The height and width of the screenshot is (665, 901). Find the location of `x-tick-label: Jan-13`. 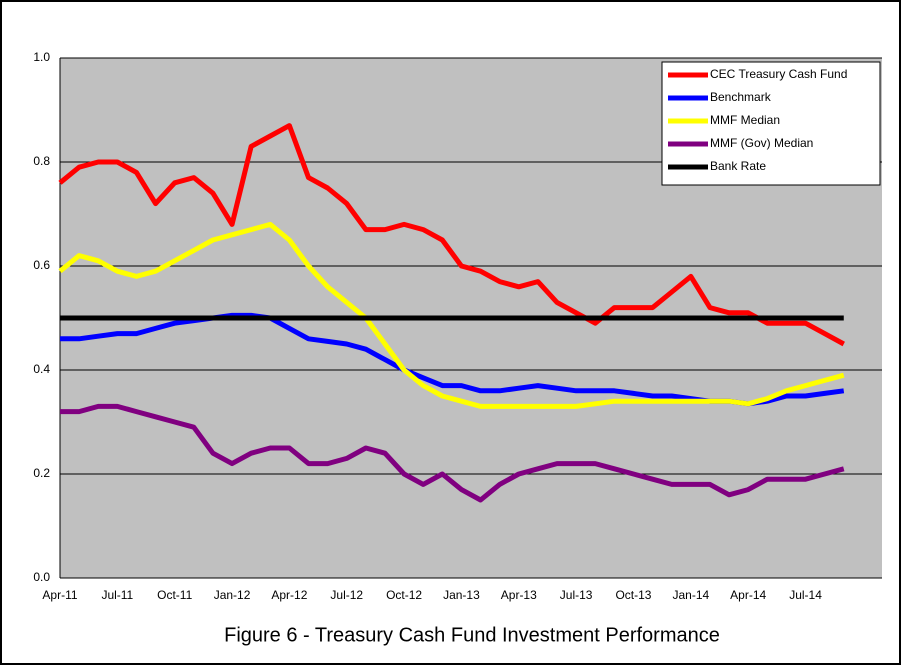

x-tick-label: Jan-13 is located at coordinates (461, 595).